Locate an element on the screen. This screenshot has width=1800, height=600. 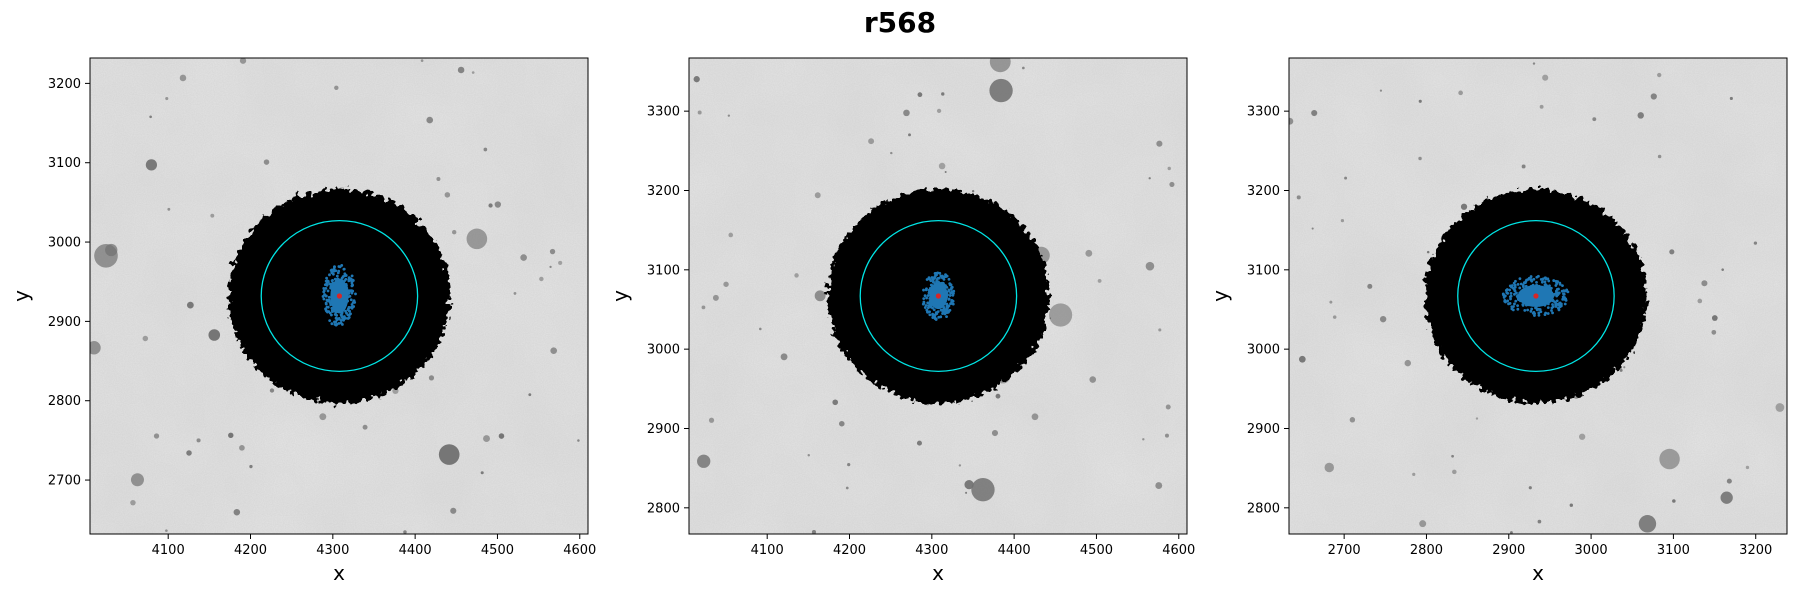
y-tick-label: 2700 is located at coordinates (64, 481).